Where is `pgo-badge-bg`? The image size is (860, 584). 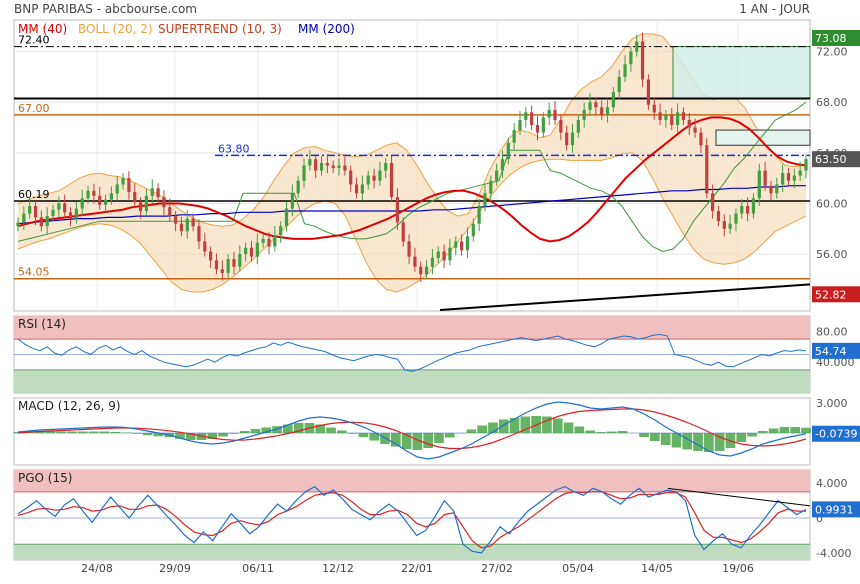 pgo-badge-bg is located at coordinates (836, 509).